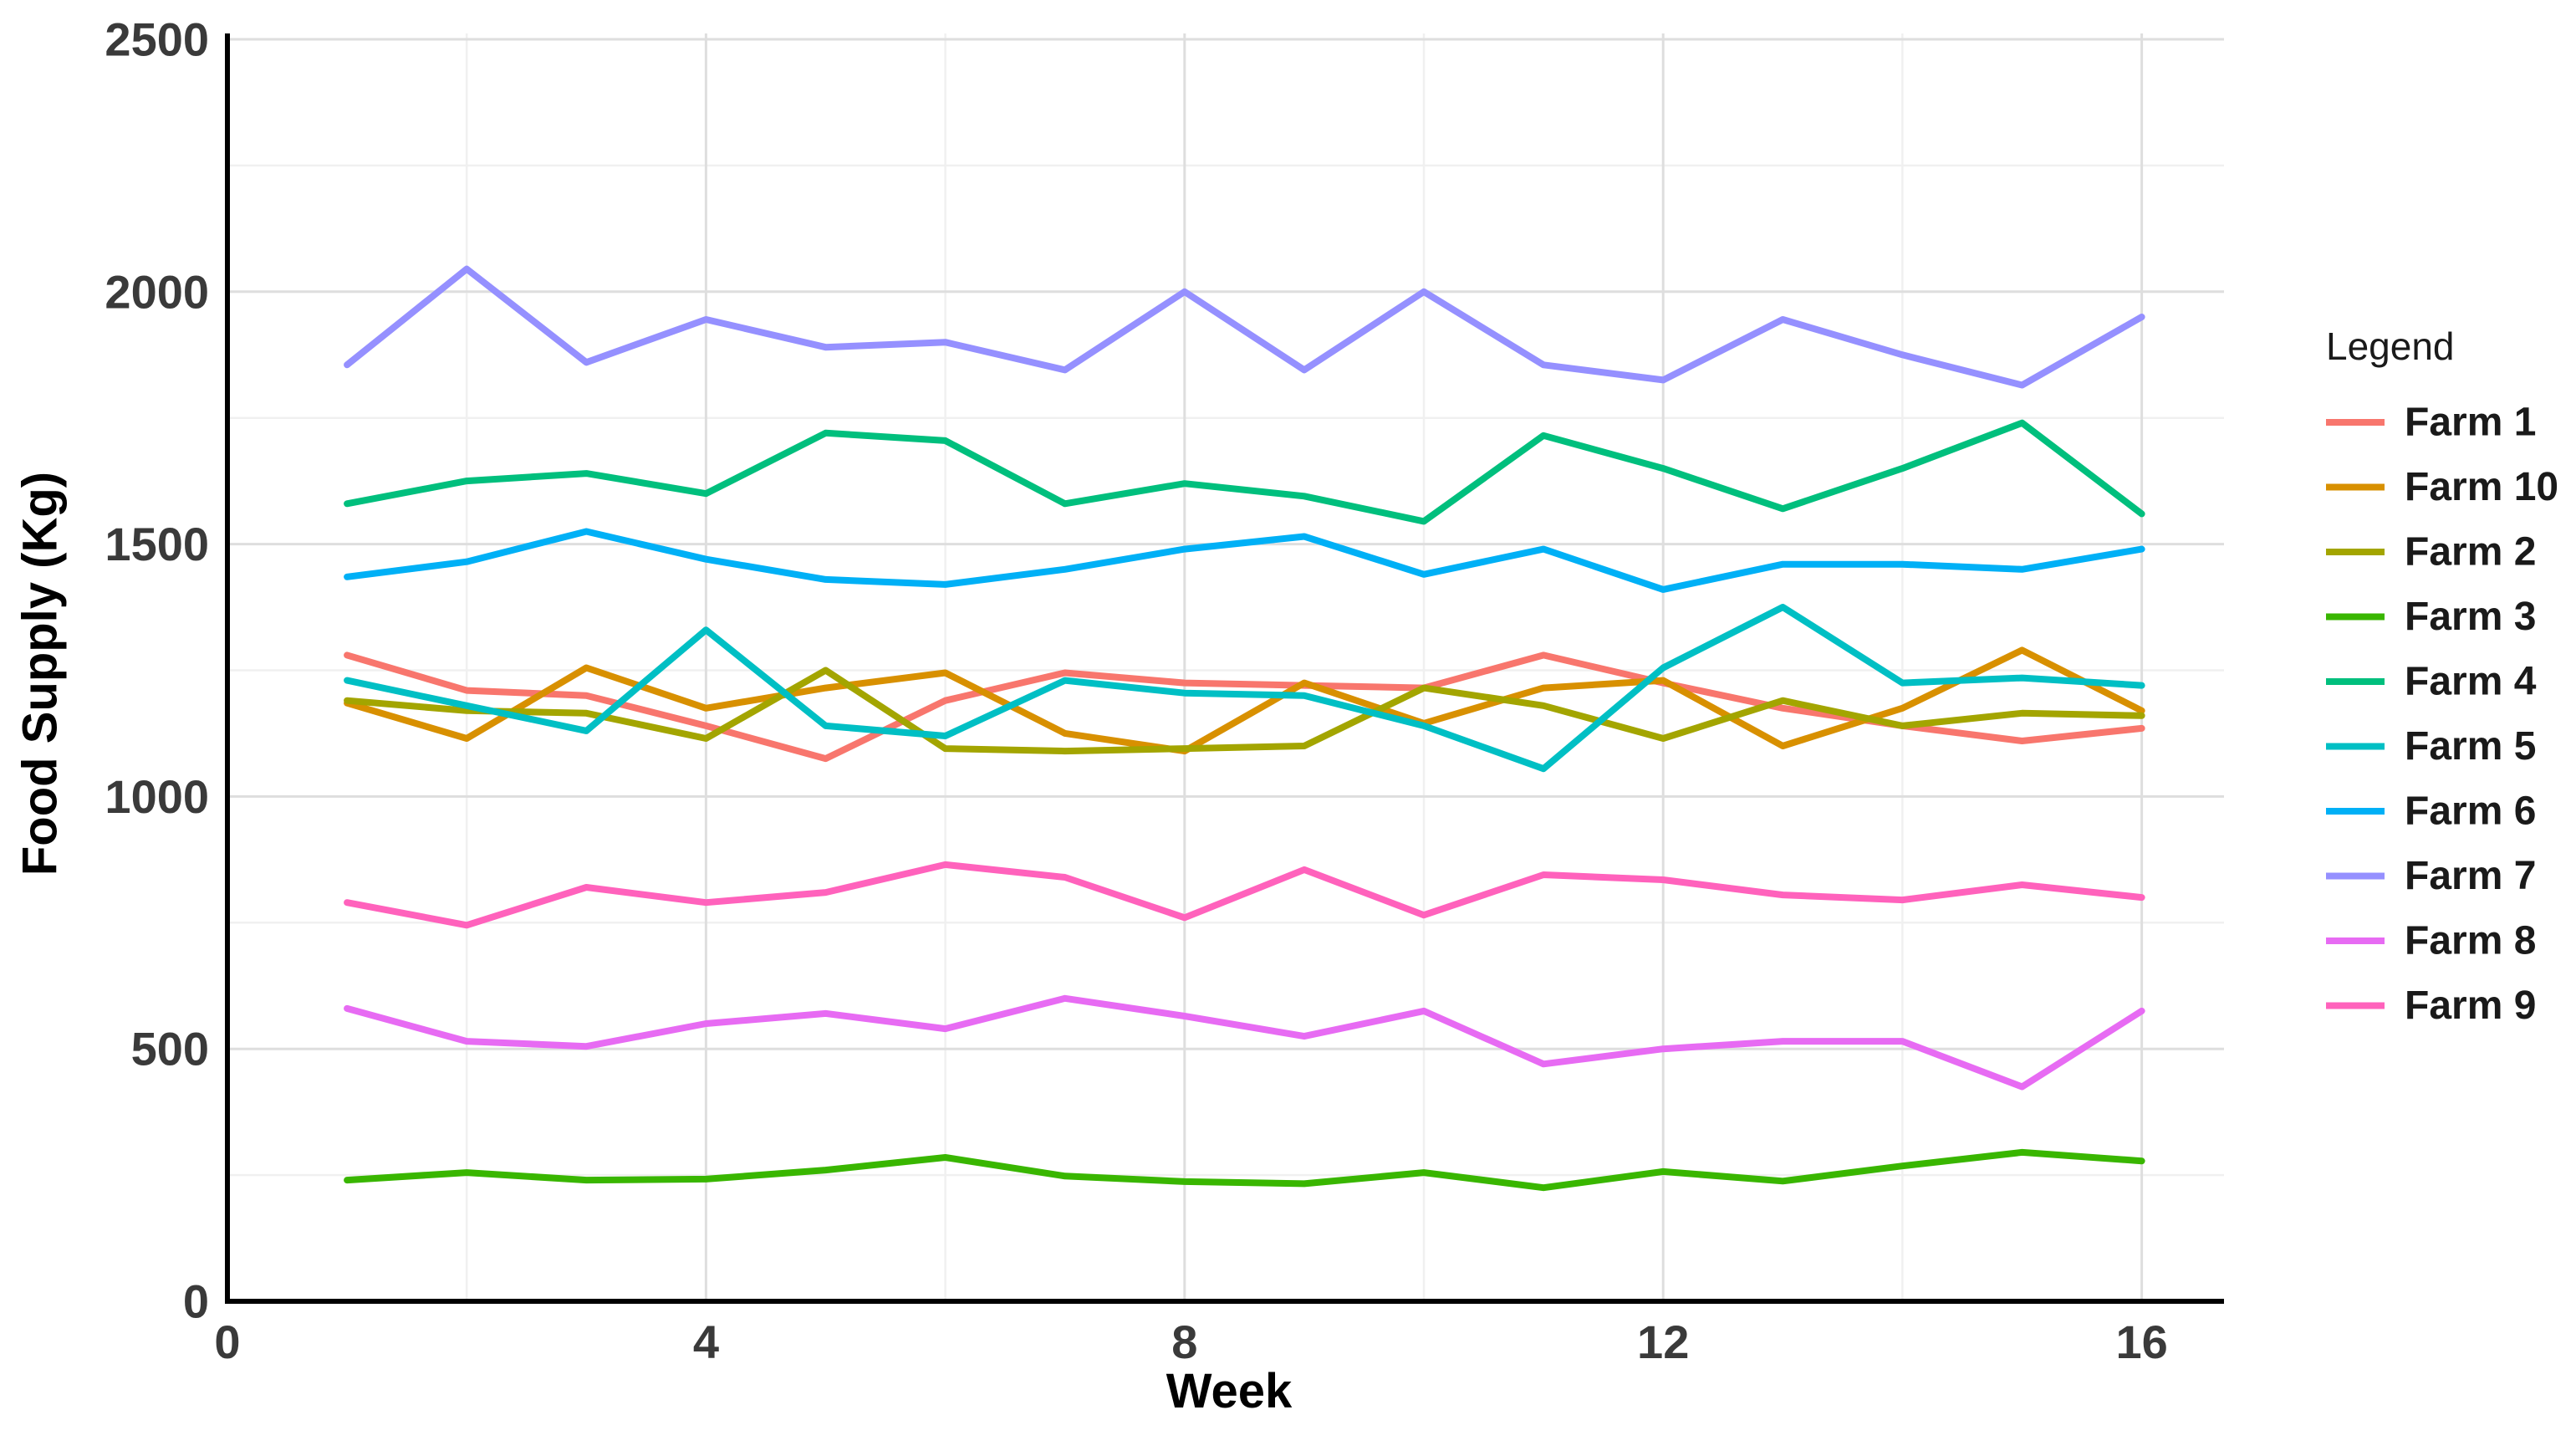 The image size is (2576, 1456). I want to click on legend-label-farm-3: Farm 3, so click(2471, 617).